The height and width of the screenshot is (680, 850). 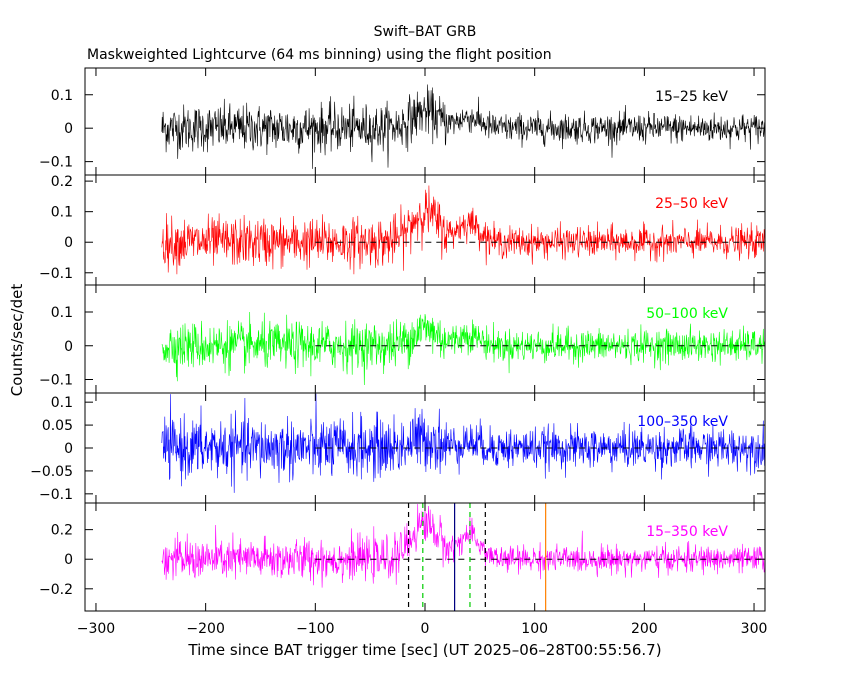 I want to click on xtick-label-1: −200, so click(x=205, y=629).